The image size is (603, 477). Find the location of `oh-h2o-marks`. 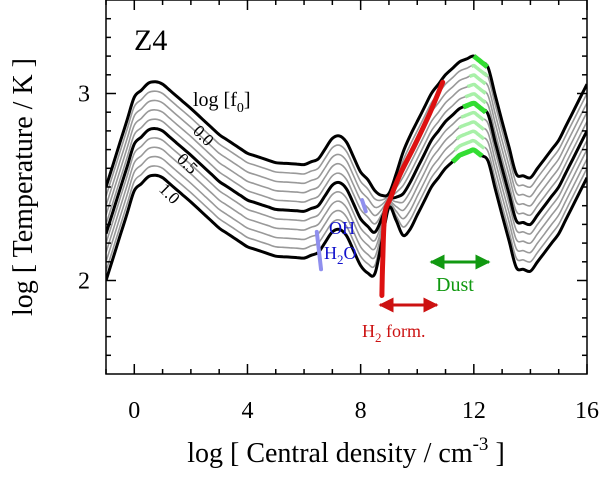

oh-h2o-marks is located at coordinates (341, 235).